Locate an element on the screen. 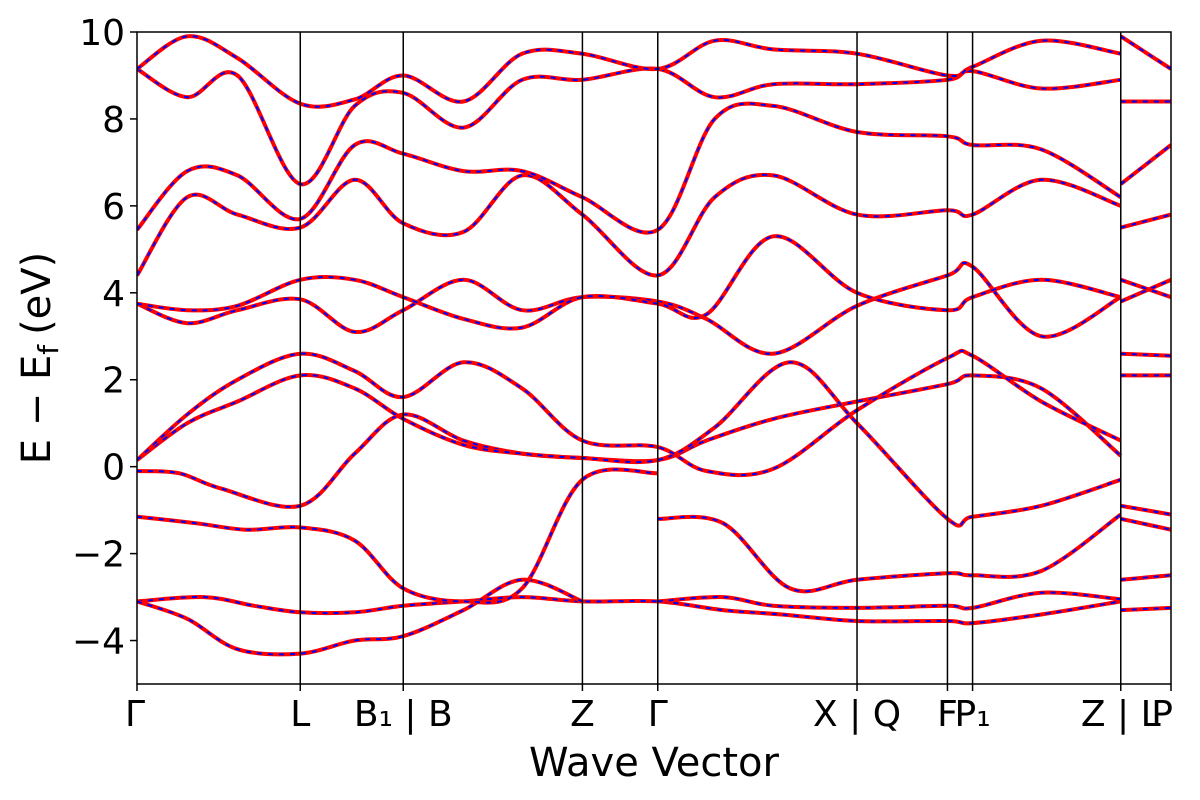 This screenshot has width=1200, height=800. y-axis-ticks: −4 −2 0 2 4 6 8 10 is located at coordinates (104, 338).